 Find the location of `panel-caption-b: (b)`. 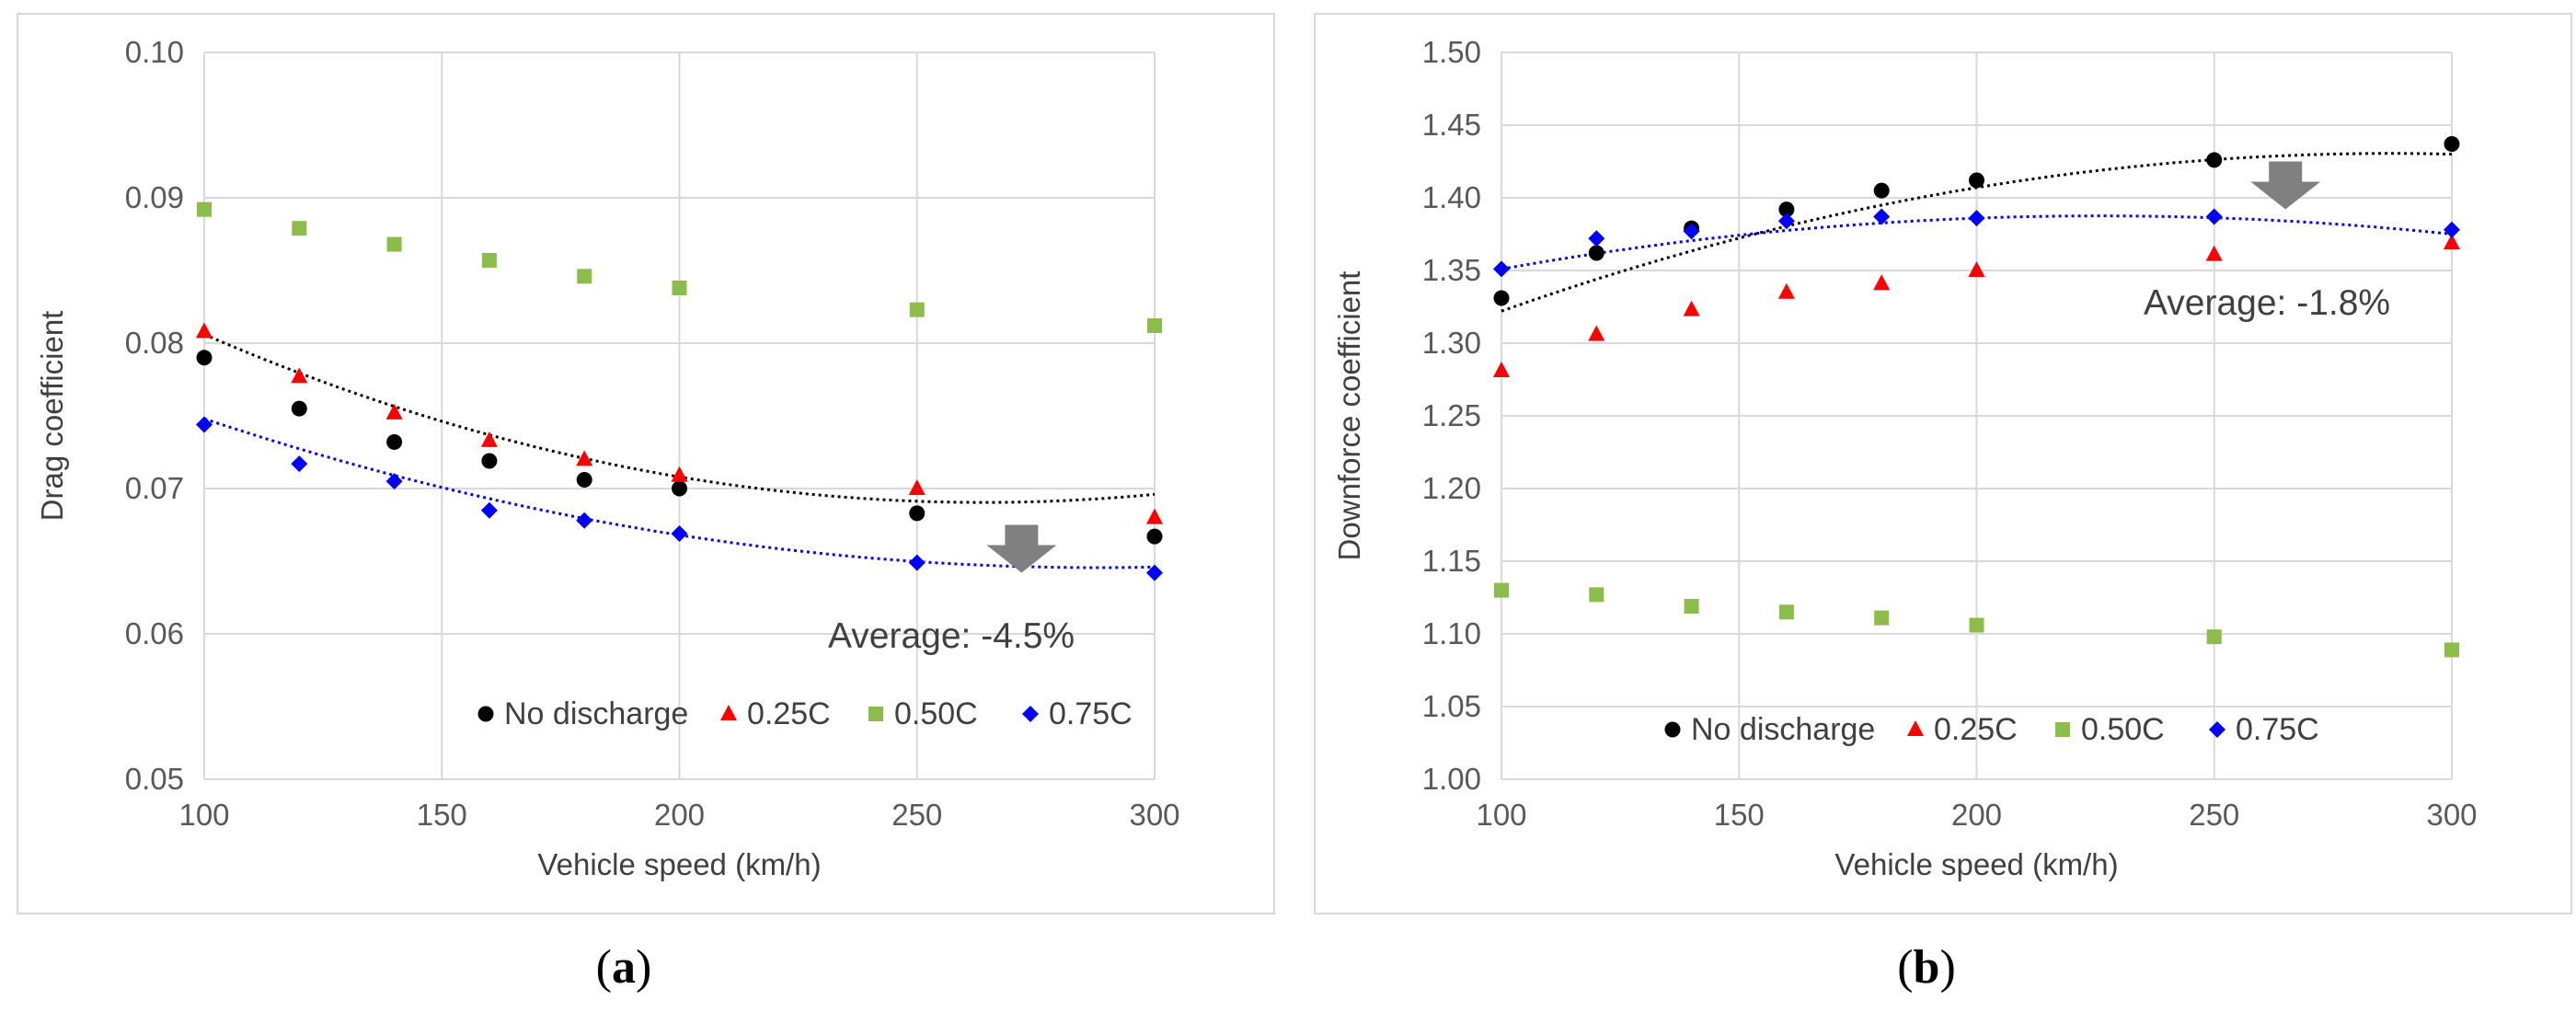

panel-caption-b: (b) is located at coordinates (1926, 968).